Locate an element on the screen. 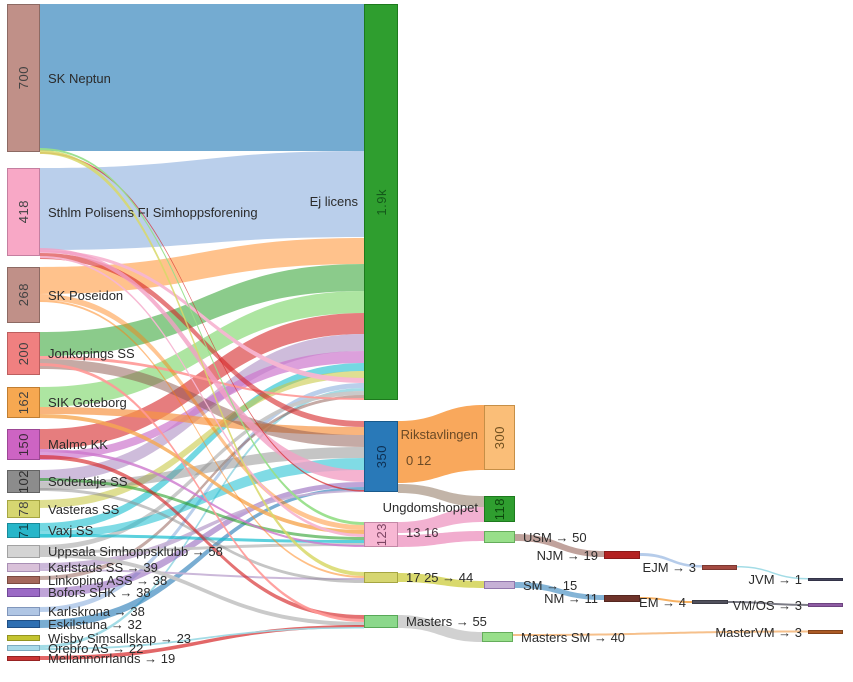 This screenshot has width=853, height=682. node-ej-licens is located at coordinates (381, 202).